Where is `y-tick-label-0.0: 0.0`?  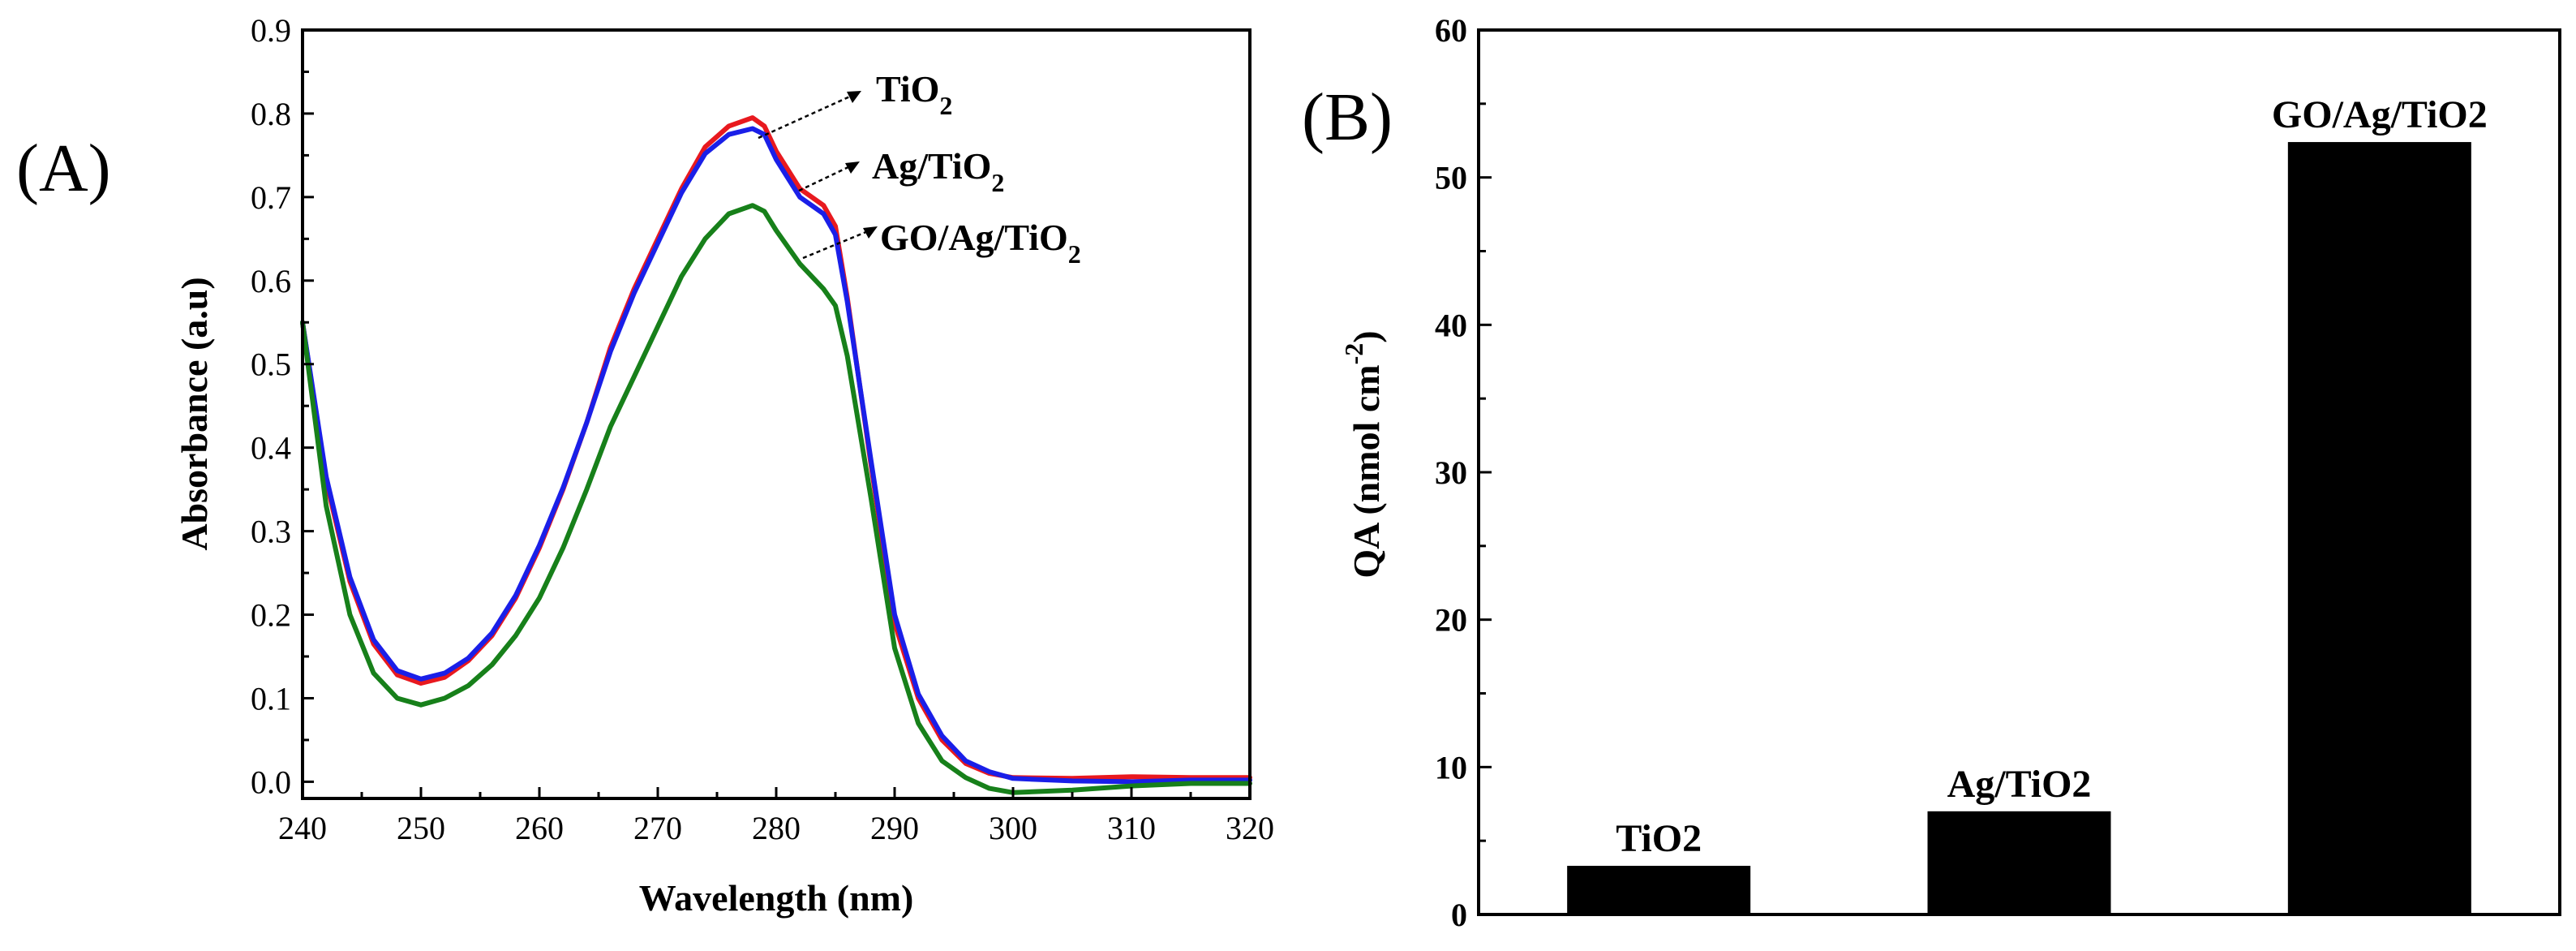 y-tick-label-0.0: 0.0 is located at coordinates (271, 782).